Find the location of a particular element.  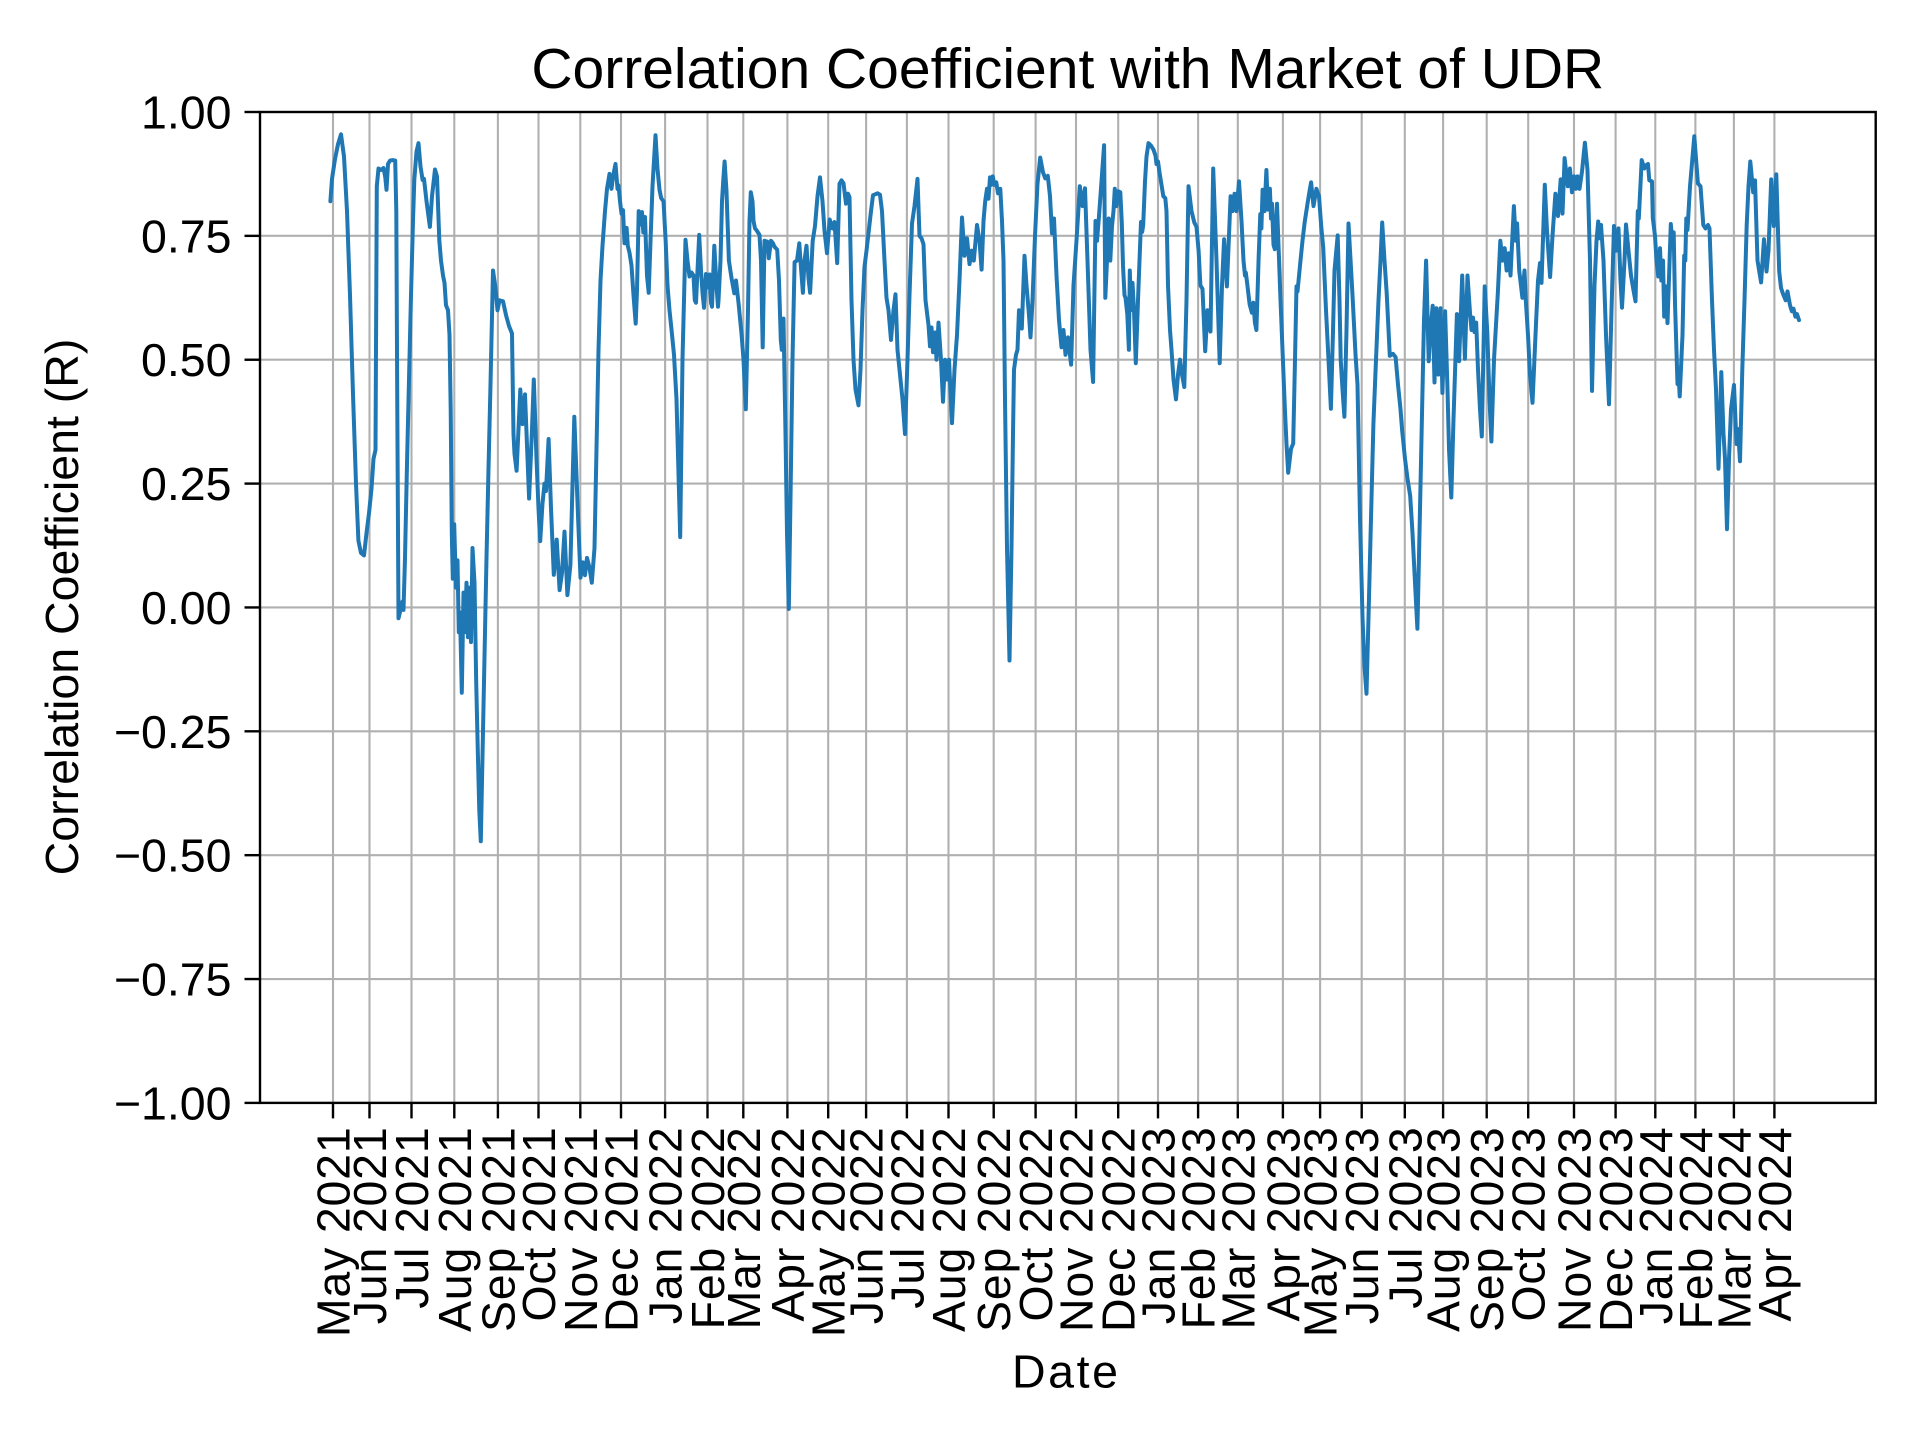

svg-text: Dec 2022 is located at coordinates (1119, 1229).